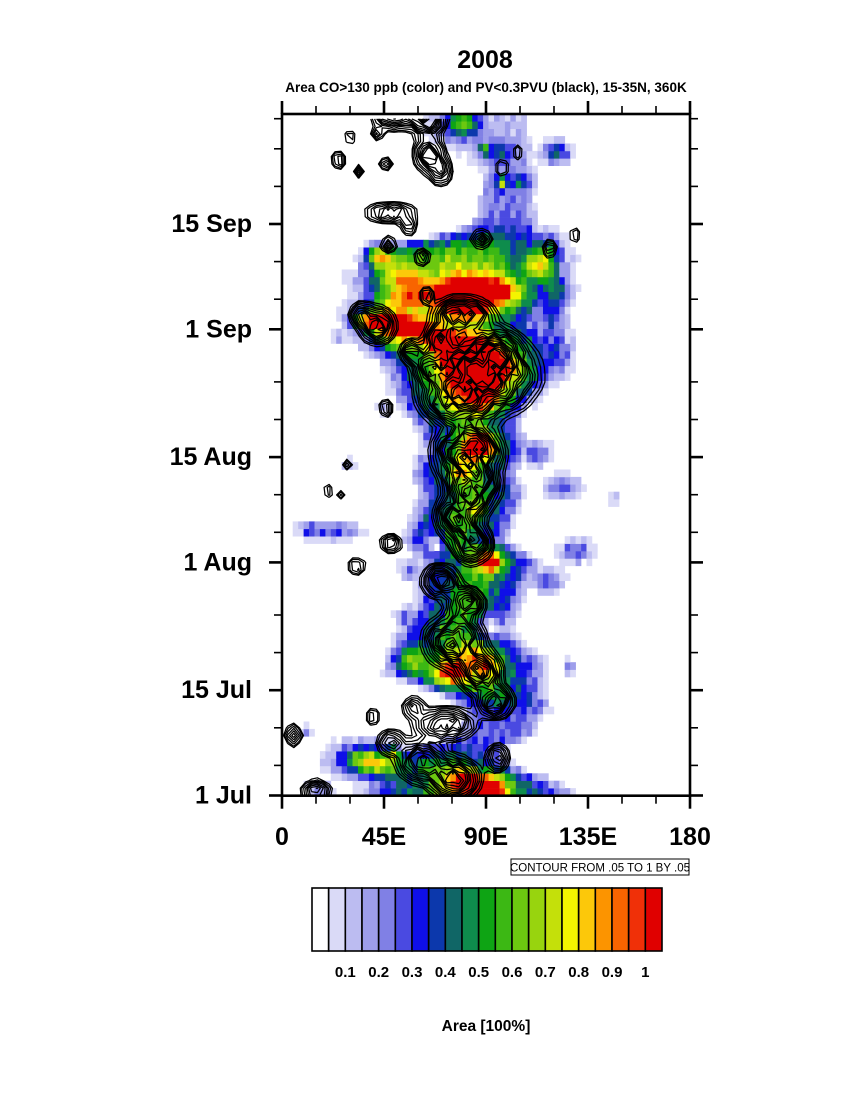 This screenshot has height=1100, width=850. What do you see at coordinates (690, 837) in the screenshot?
I see `svg-text: 180` at bounding box center [690, 837].